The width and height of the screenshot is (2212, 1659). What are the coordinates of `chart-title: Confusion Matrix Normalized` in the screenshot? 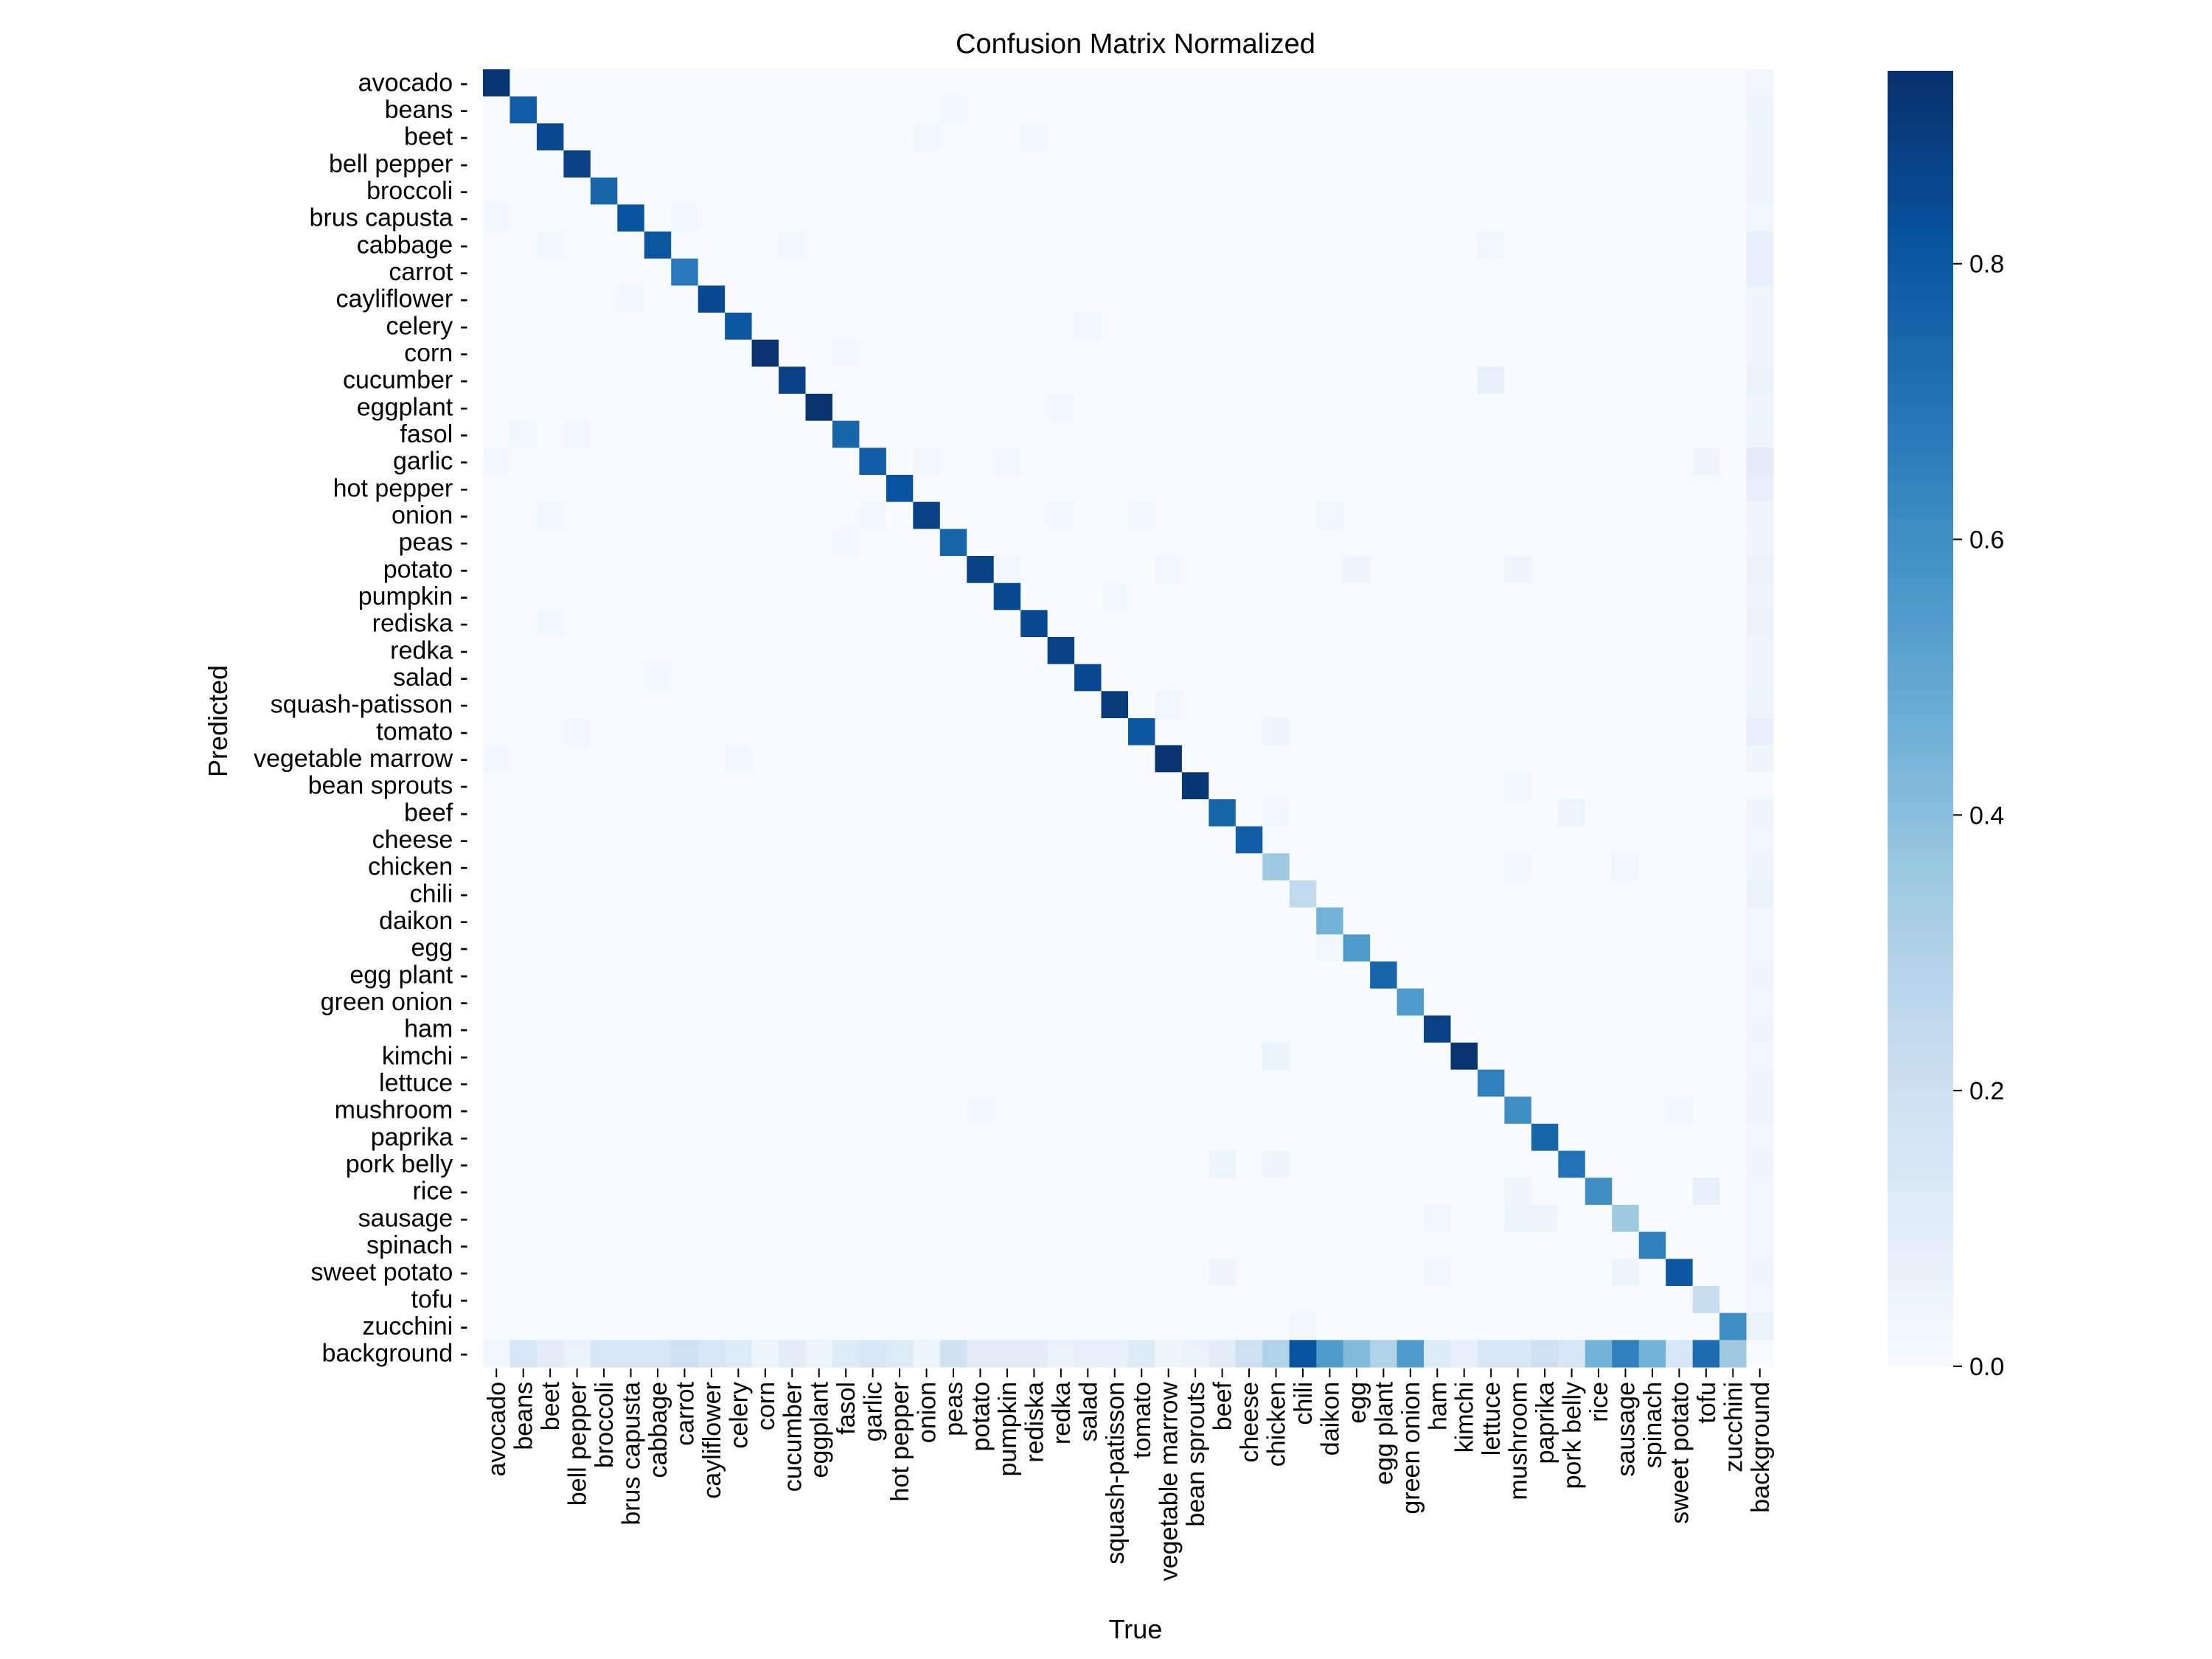 It's located at (1135, 44).